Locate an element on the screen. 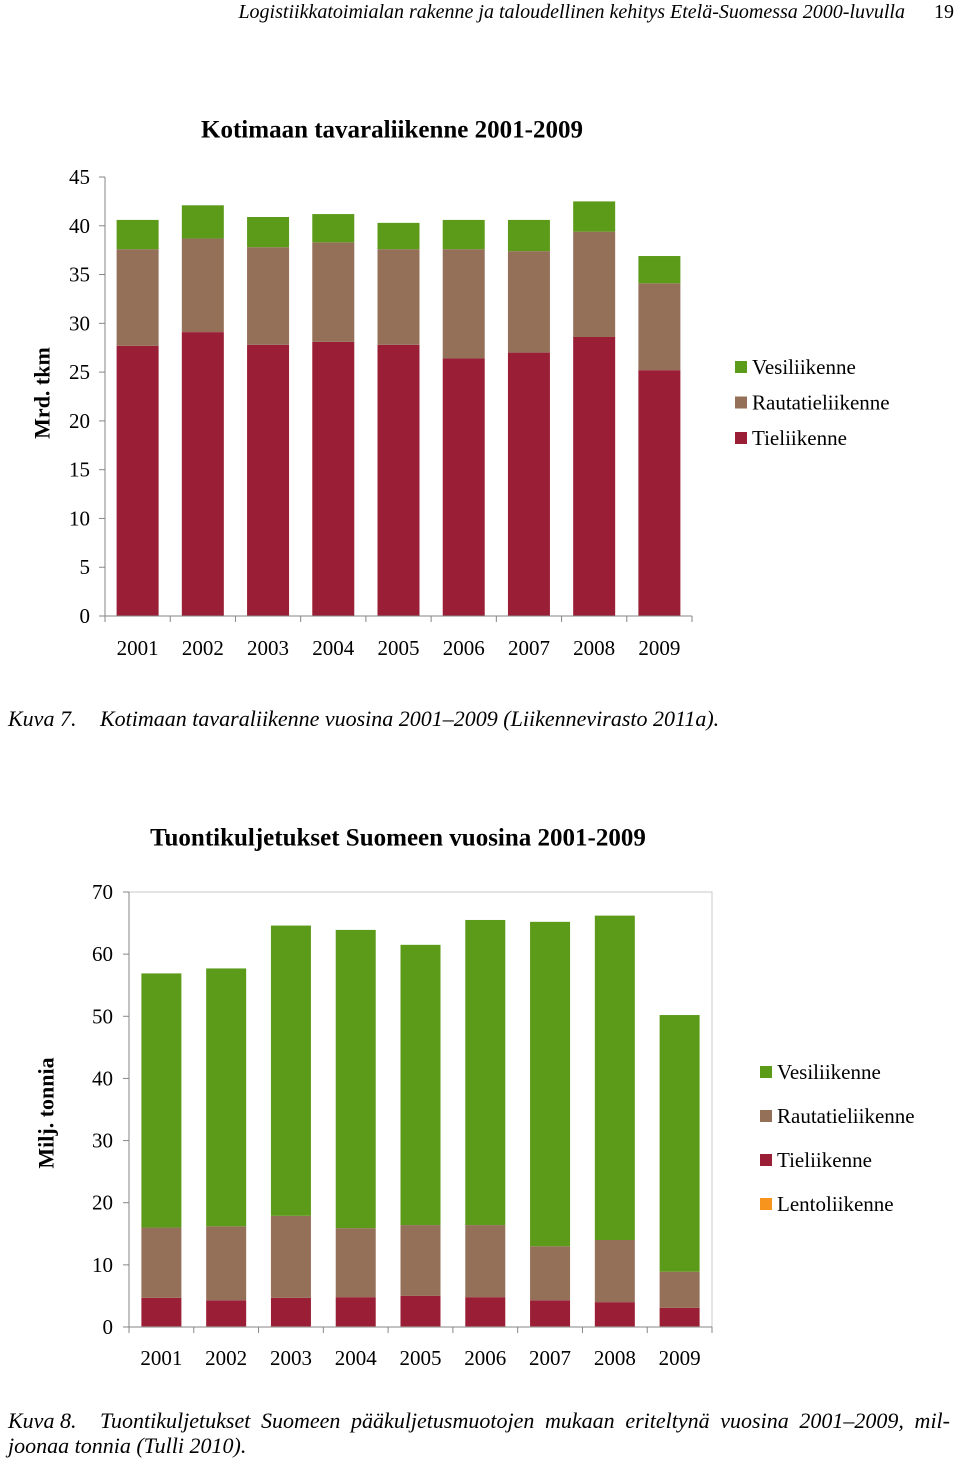 This screenshot has height=1459, width=960. chart-1-bar-rautatieliikenne-2005 is located at coordinates (398, 297).